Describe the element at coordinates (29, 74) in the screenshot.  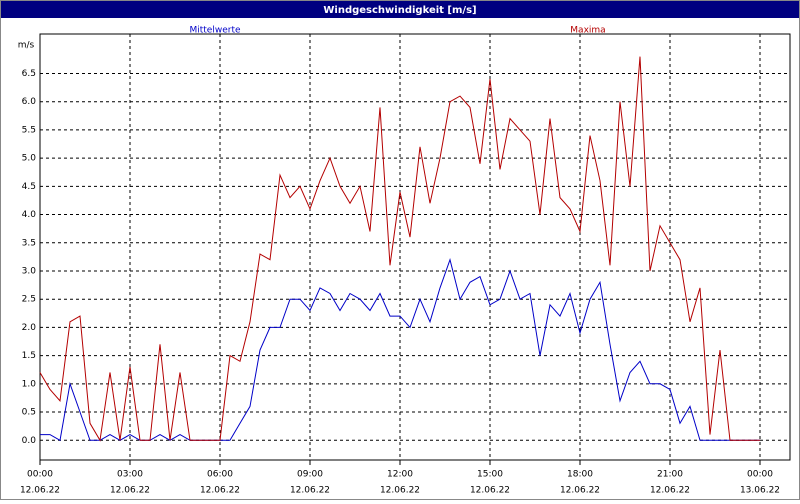
I see `y-tick-label: 6.5` at that location.